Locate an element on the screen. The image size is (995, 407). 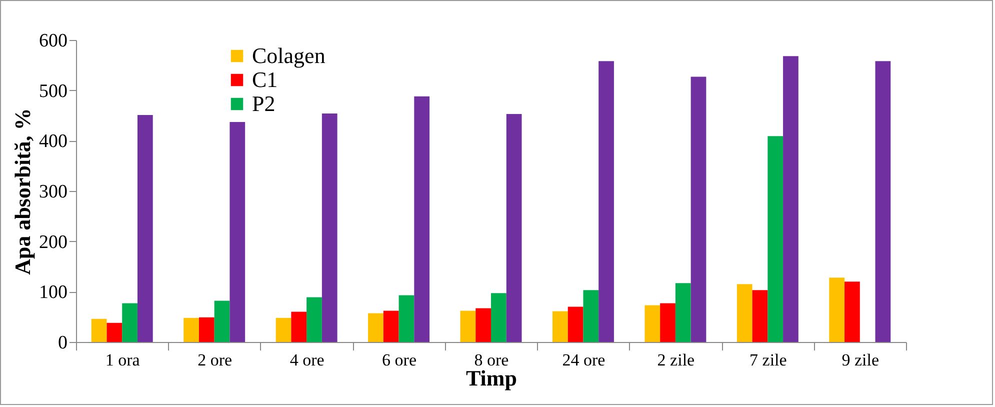
y-tick-label: 200 is located at coordinates (53, 242).